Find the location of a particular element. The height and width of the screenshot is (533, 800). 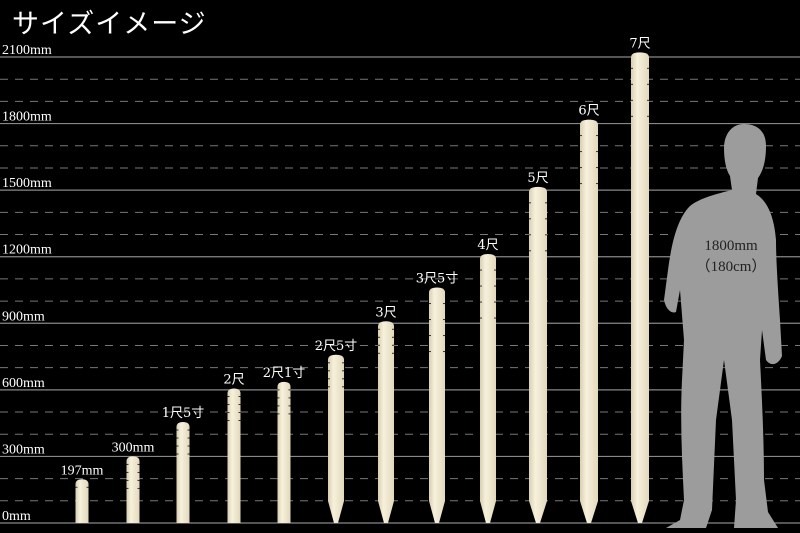

y-tick-label: 300mm is located at coordinates (23, 449).